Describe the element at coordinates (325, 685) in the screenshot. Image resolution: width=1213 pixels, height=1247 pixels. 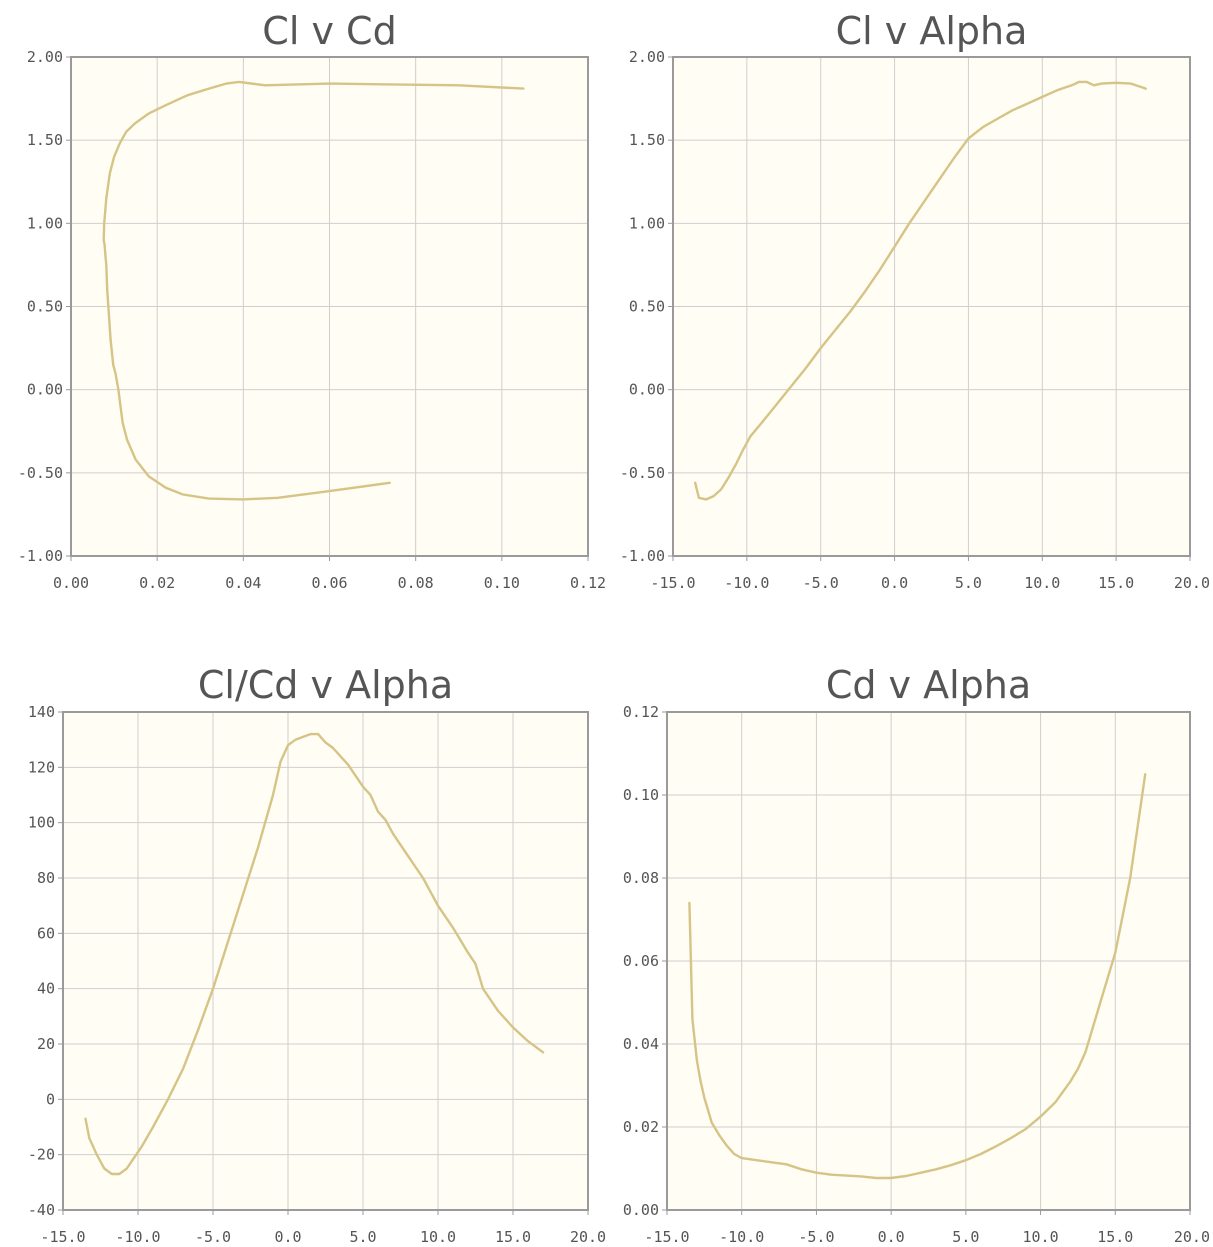
I see `chart-title: Cl/Cd v Alpha` at that location.